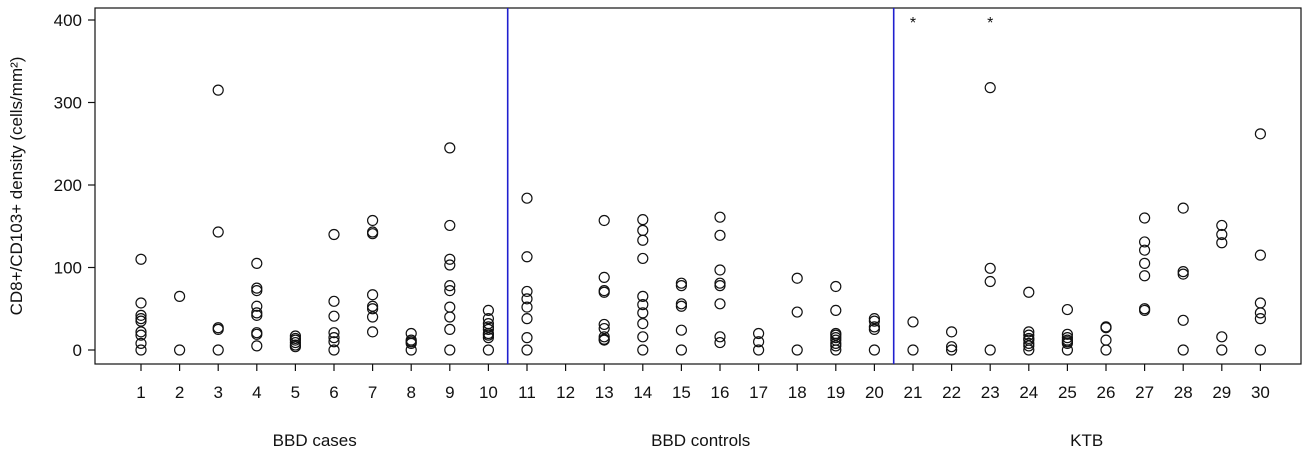  What do you see at coordinates (700, 440) in the screenshot?
I see `group-label: BBD controls` at bounding box center [700, 440].